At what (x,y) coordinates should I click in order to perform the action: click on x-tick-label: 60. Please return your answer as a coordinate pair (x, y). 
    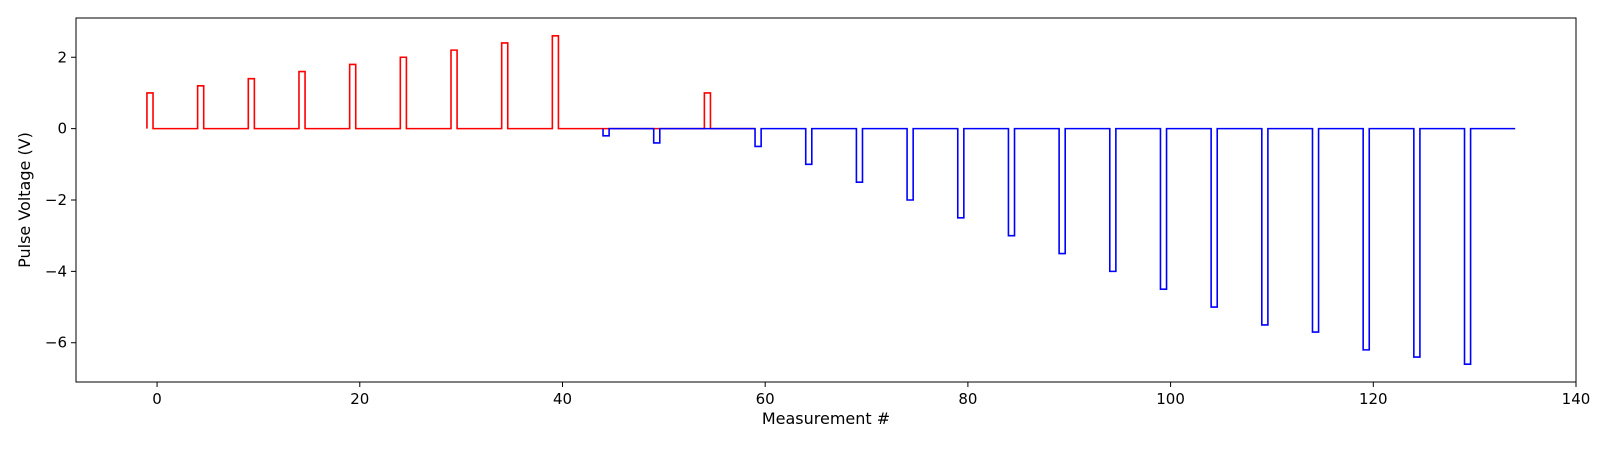
    Looking at the image, I should click on (765, 399).